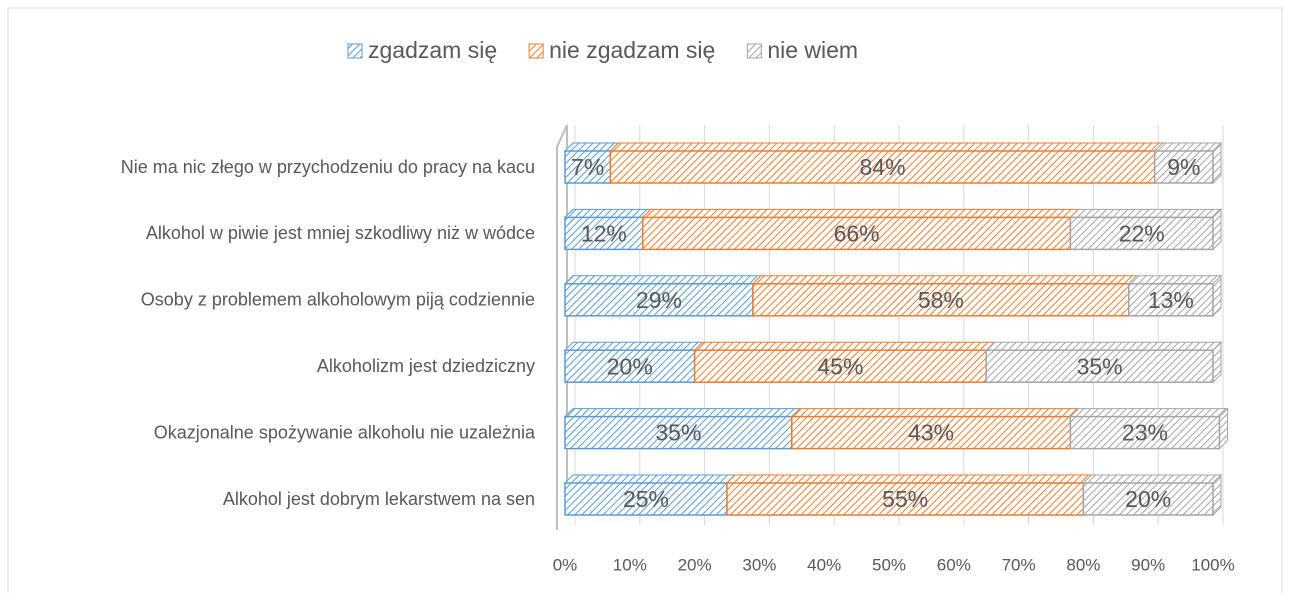 The height and width of the screenshot is (593, 1290). I want to click on data-label: 22%, so click(1142, 233).